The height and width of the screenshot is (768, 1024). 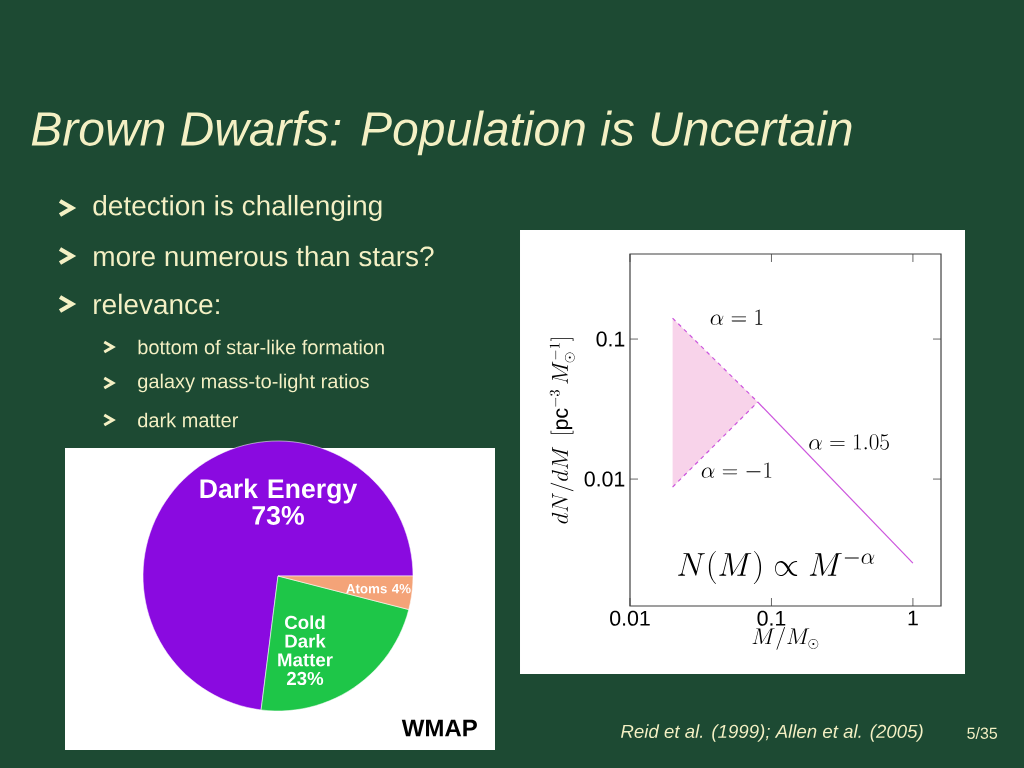 I want to click on text: relevance:, so click(x=156, y=304).